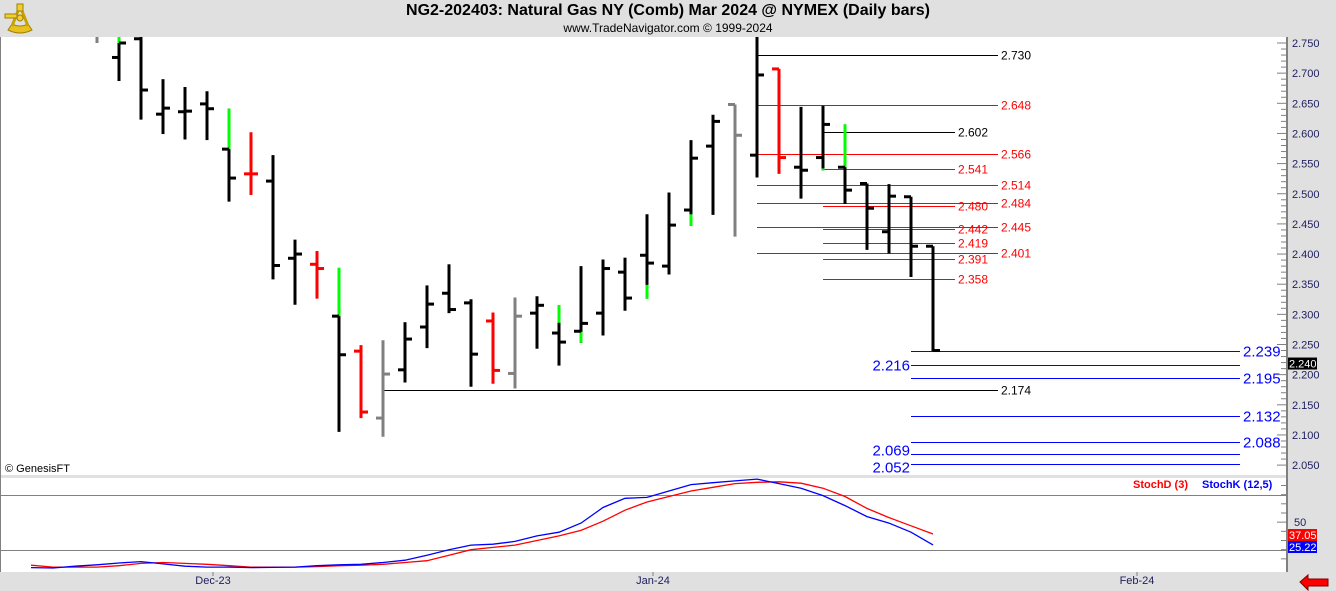 The height and width of the screenshot is (591, 1336). What do you see at coordinates (1306, 225) in the screenshot?
I see `price-axis-label: 2.450` at bounding box center [1306, 225].